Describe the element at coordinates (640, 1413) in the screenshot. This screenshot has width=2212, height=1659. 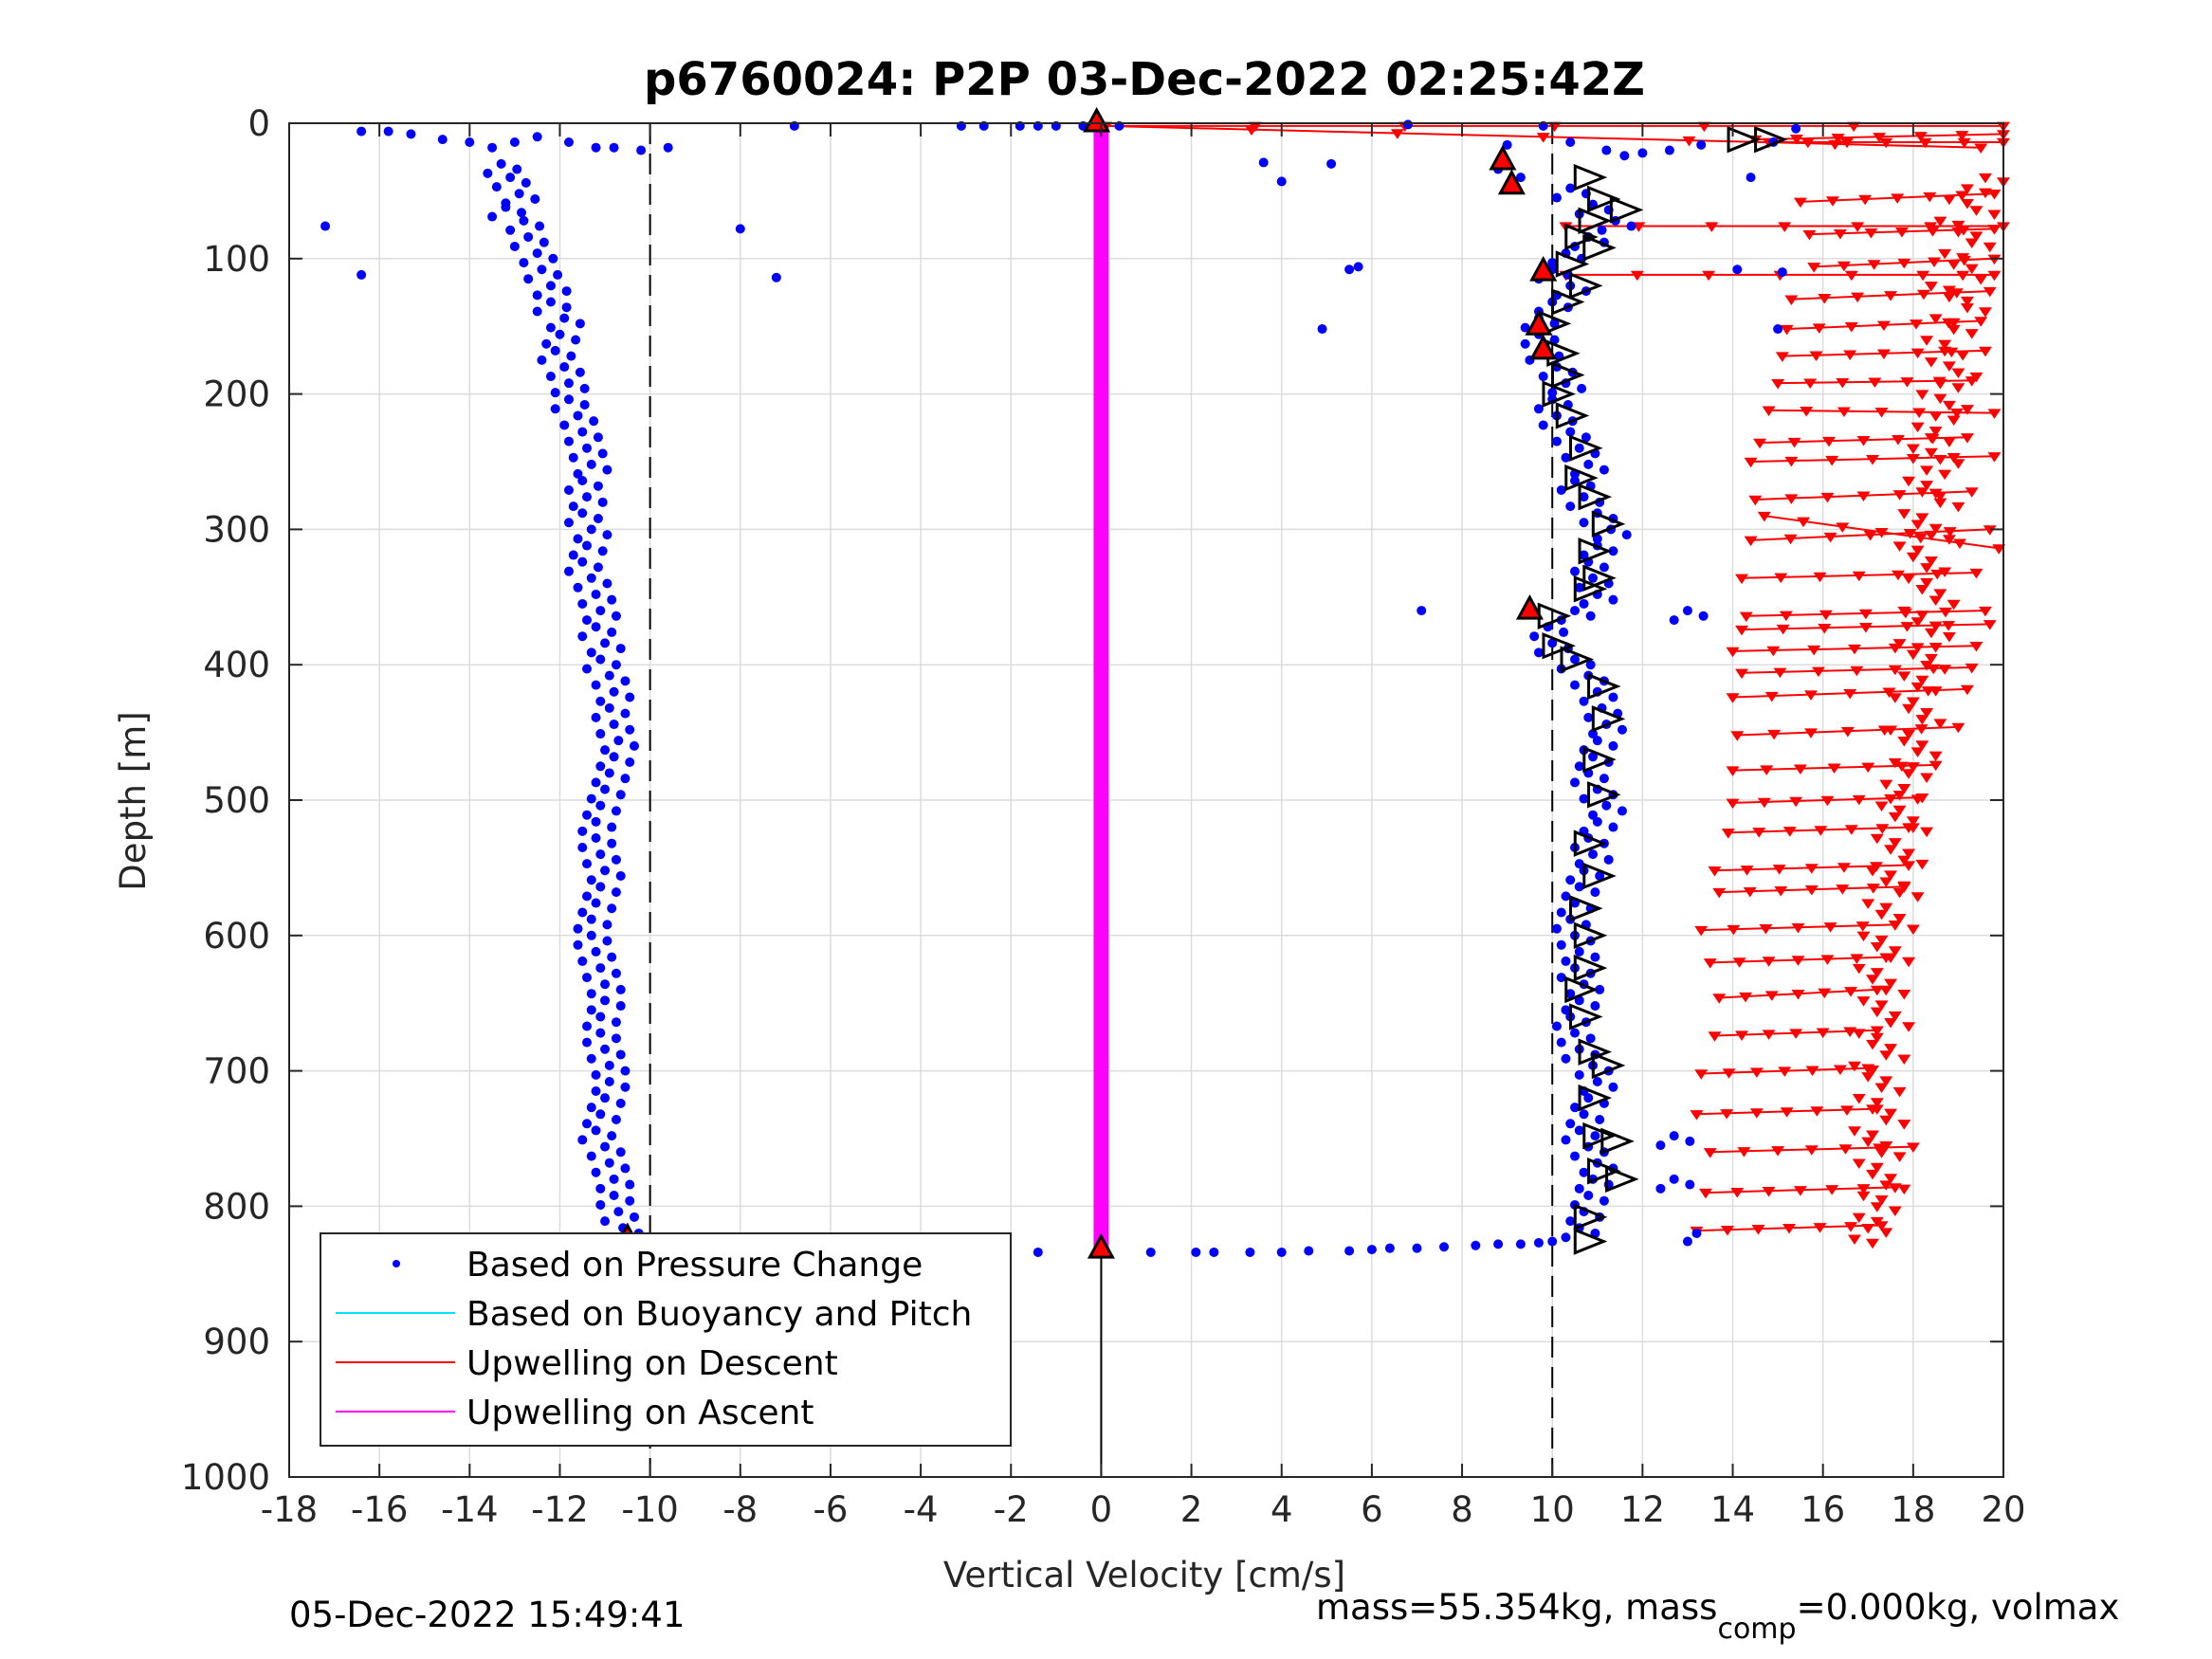
I see `legend-label-ascent: Upwelling on Ascent` at that location.